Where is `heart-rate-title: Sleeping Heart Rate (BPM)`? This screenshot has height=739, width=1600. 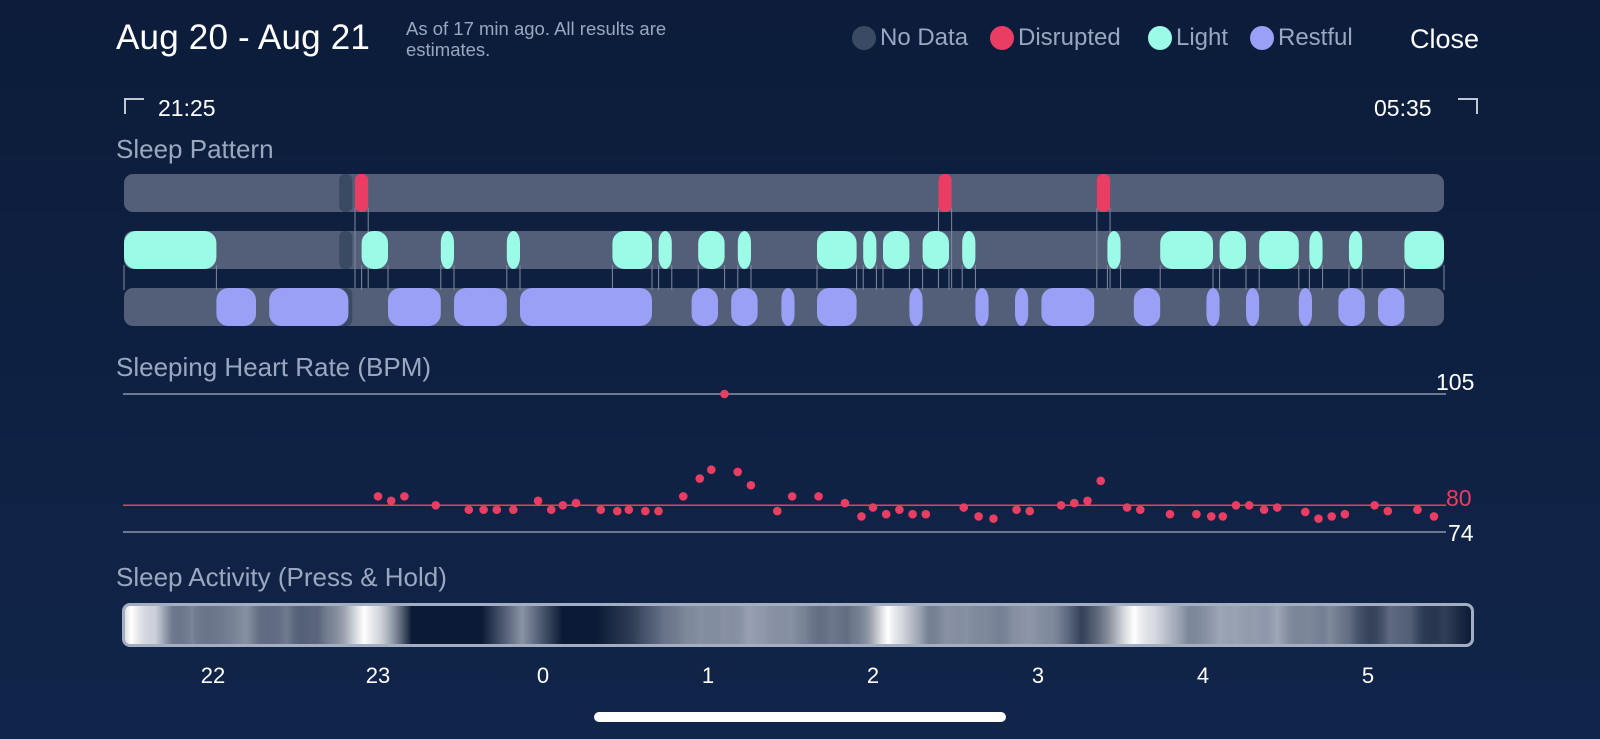
heart-rate-title: Sleeping Heart Rate (BPM) is located at coordinates (274, 367).